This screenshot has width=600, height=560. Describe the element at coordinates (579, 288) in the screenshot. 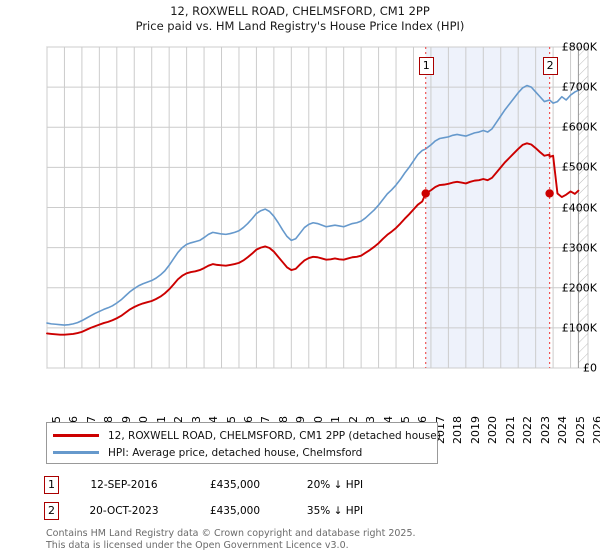

I see `y-axis-tick-label: £200K` at that location.